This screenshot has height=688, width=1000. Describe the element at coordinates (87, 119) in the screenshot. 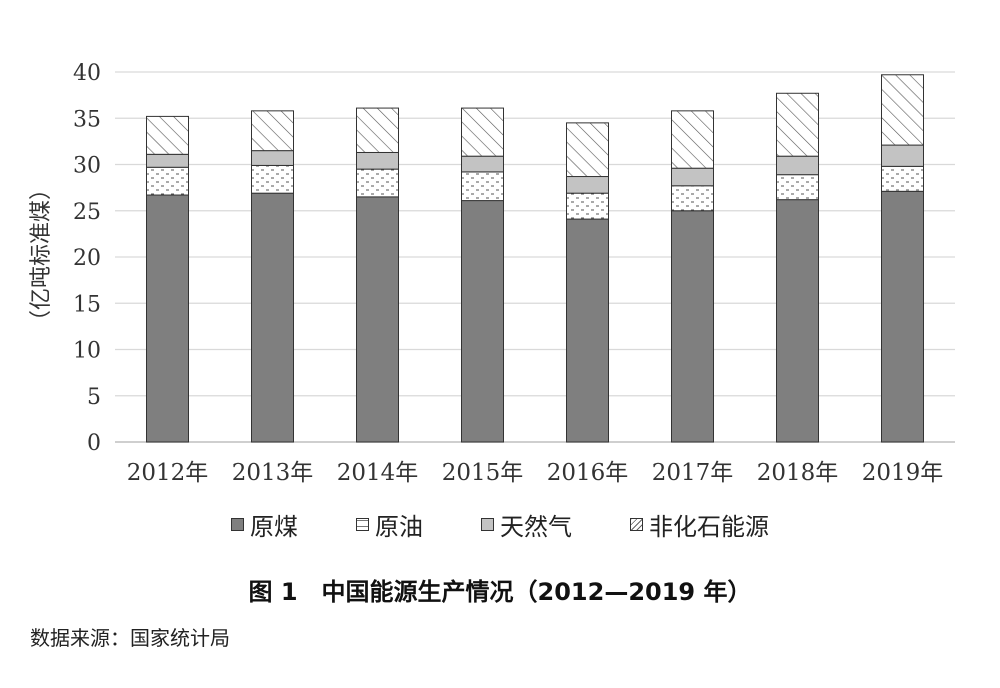

I see `y-tick-label: 35` at that location.